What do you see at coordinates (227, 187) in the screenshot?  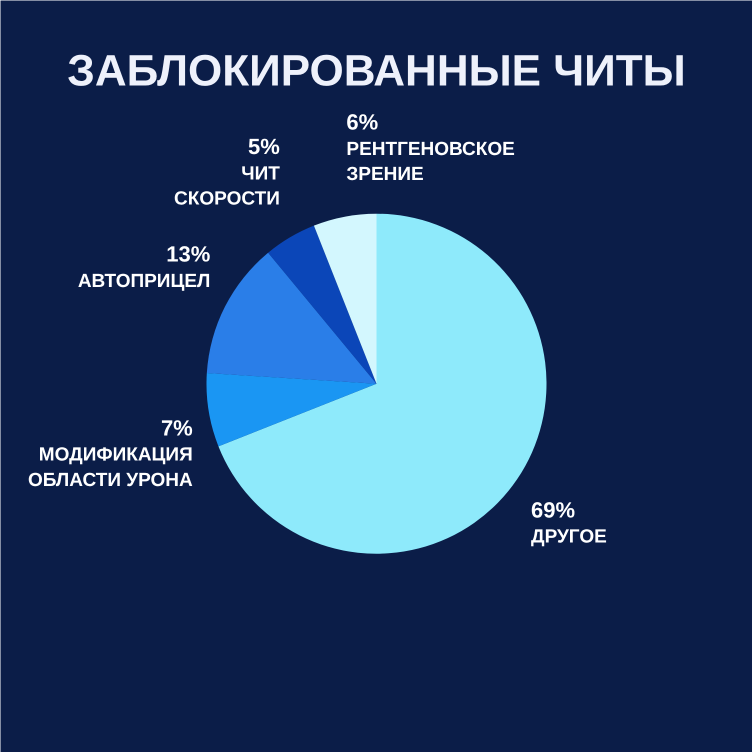 I see `slice-label: ЧИТ СКОРОСТИ` at bounding box center [227, 187].